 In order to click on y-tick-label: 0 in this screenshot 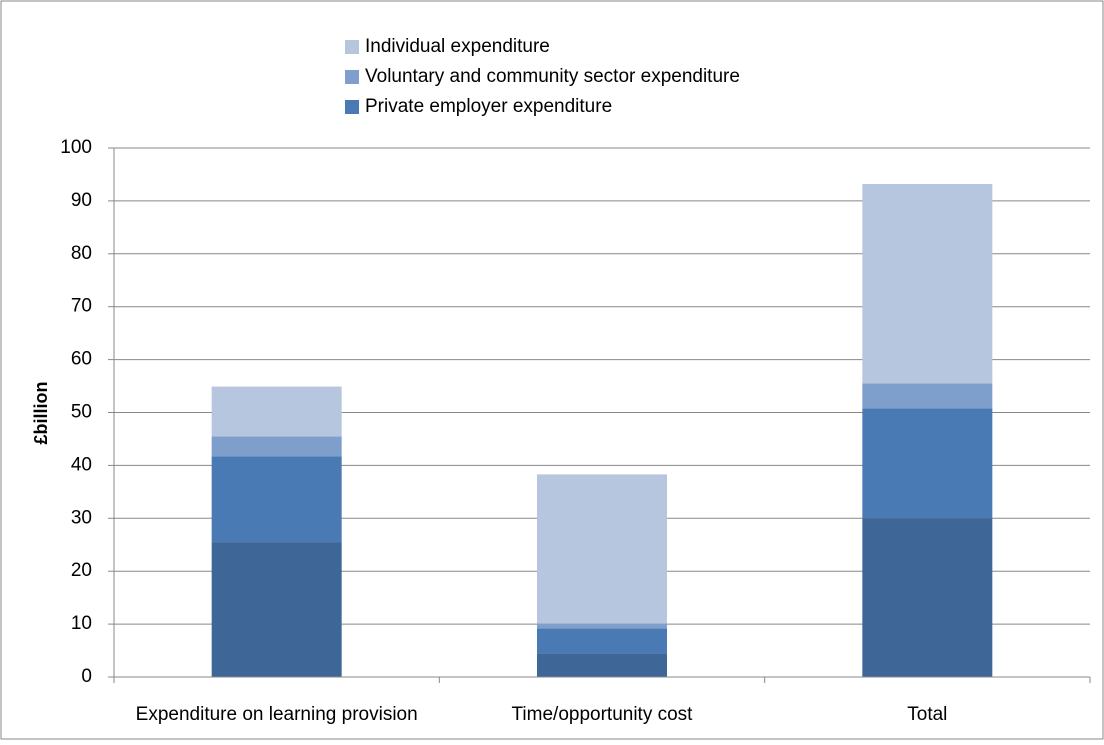, I will do `click(86, 676)`.